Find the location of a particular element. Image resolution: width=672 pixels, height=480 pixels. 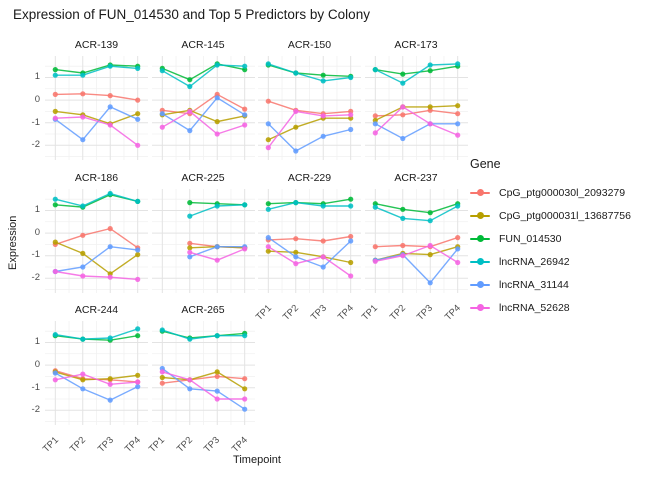

facet-strip-ACR-145: ACR-145 is located at coordinates (203, 45).